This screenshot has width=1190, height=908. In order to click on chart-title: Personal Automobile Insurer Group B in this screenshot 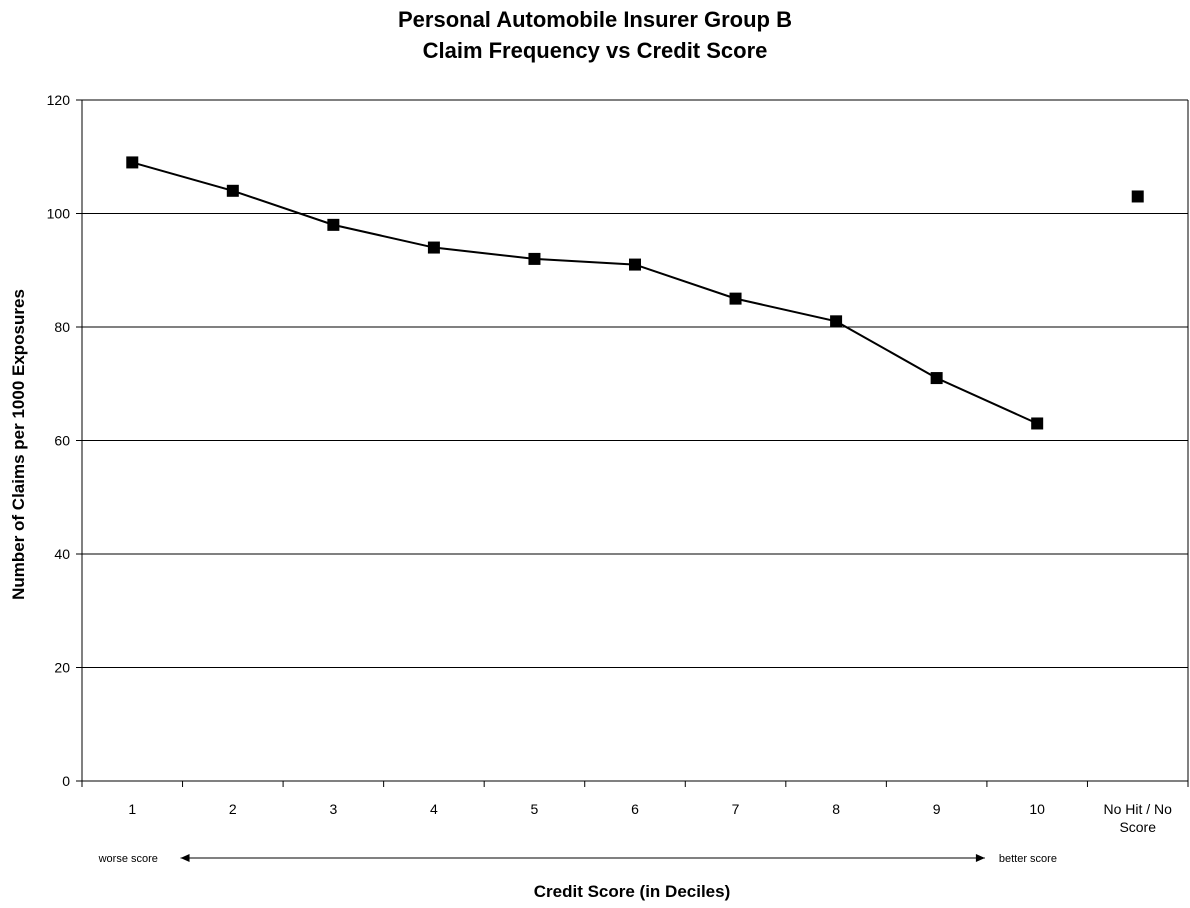, I will do `click(594, 19)`.